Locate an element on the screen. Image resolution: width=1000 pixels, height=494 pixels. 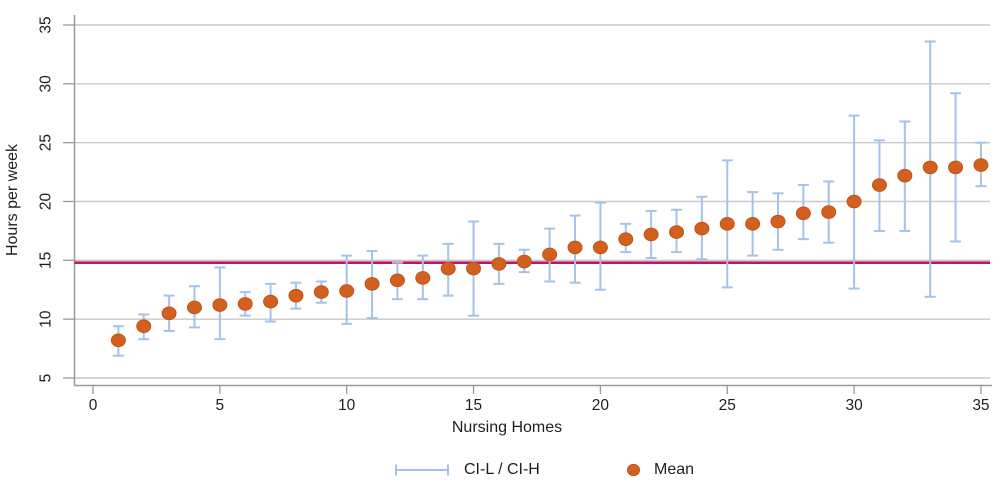
x-tick-label: 20 is located at coordinates (601, 405).